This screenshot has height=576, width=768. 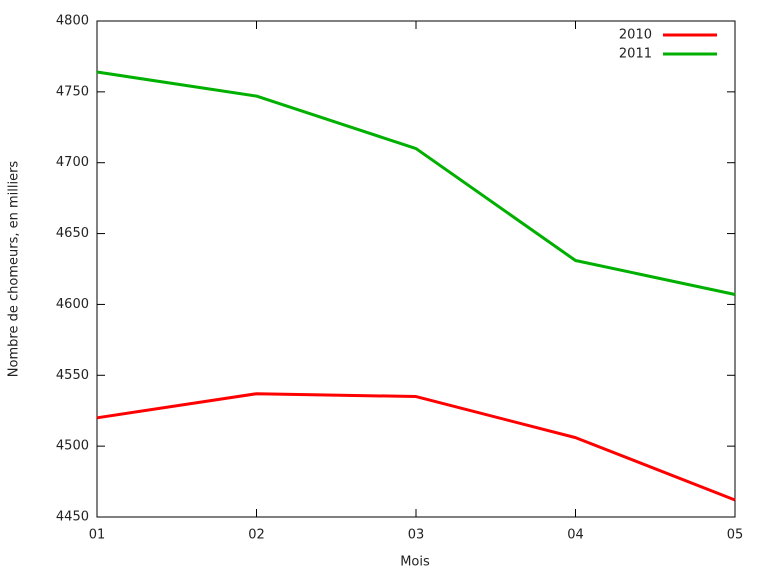 I want to click on x-tick-label: 01, so click(x=97, y=535).